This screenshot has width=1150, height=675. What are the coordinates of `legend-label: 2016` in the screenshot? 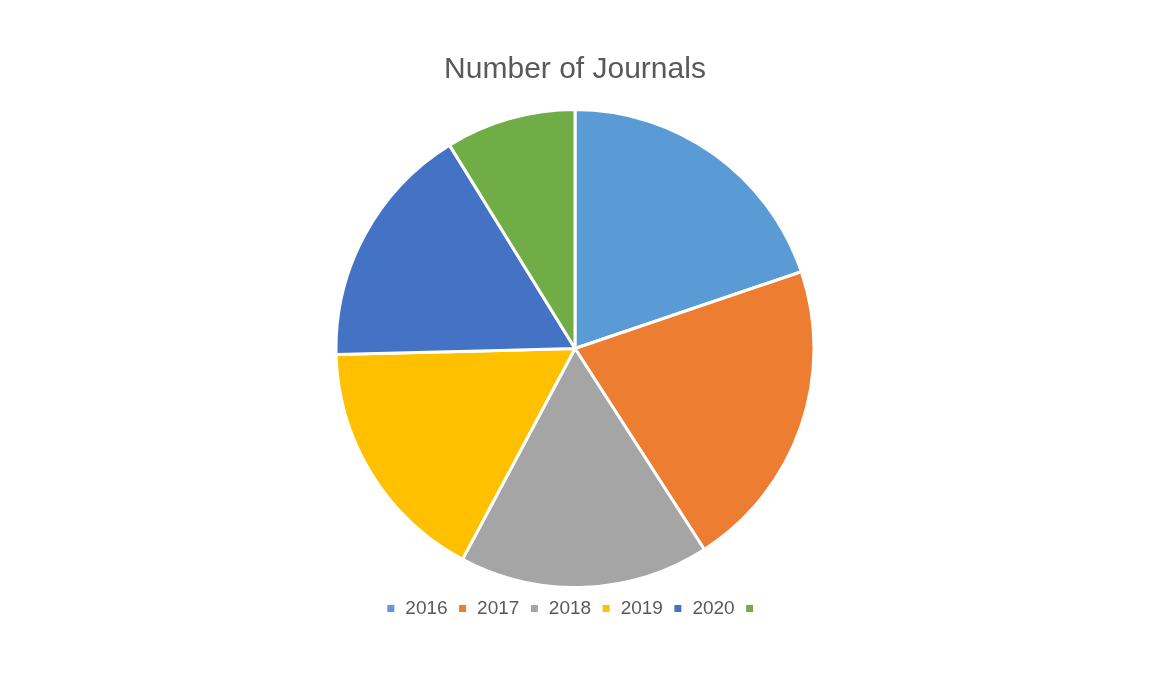 It's located at (426, 607).